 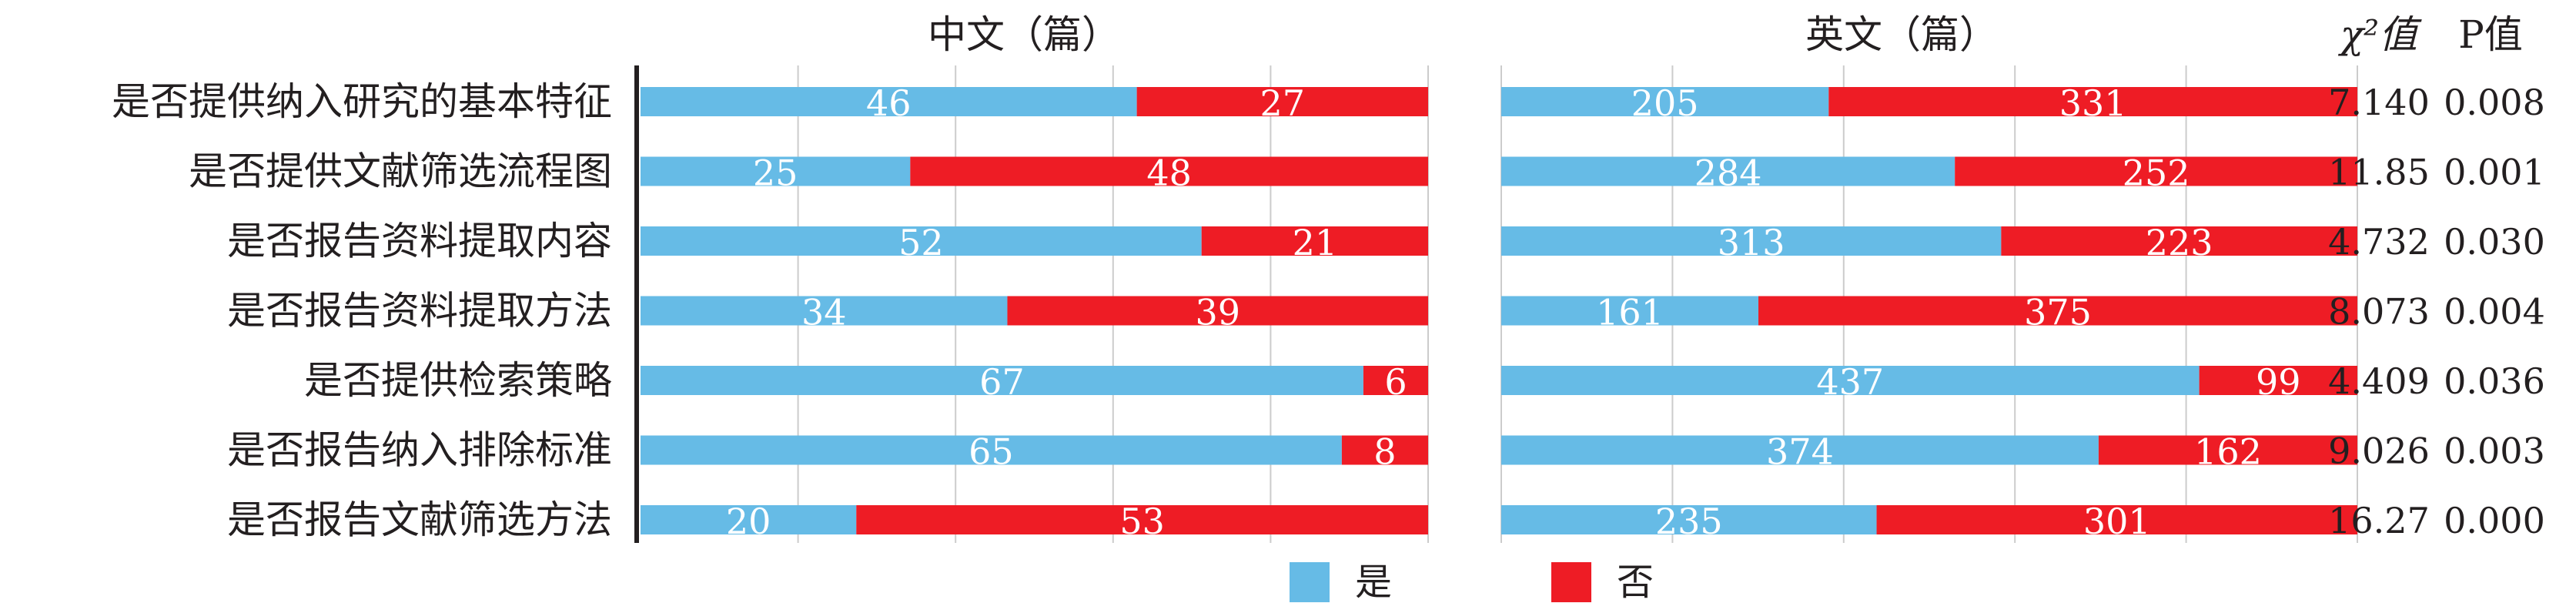 I want to click on chi-square-value: 7.140, so click(x=2379, y=102).